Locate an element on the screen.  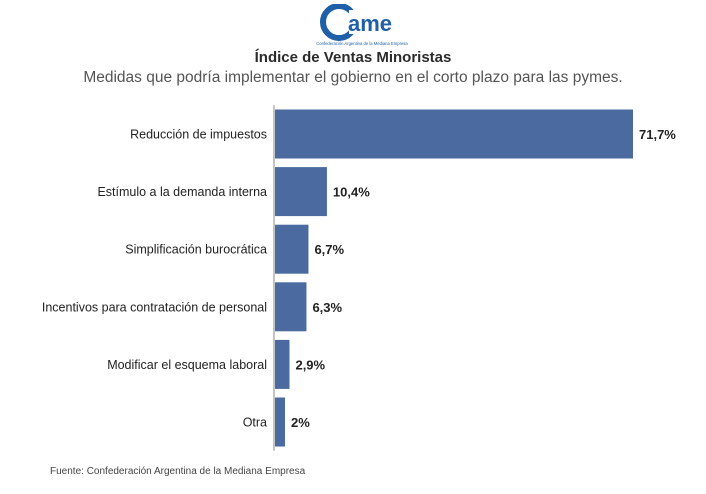
category-label: Modificar el esquema laboral is located at coordinates (187, 365).